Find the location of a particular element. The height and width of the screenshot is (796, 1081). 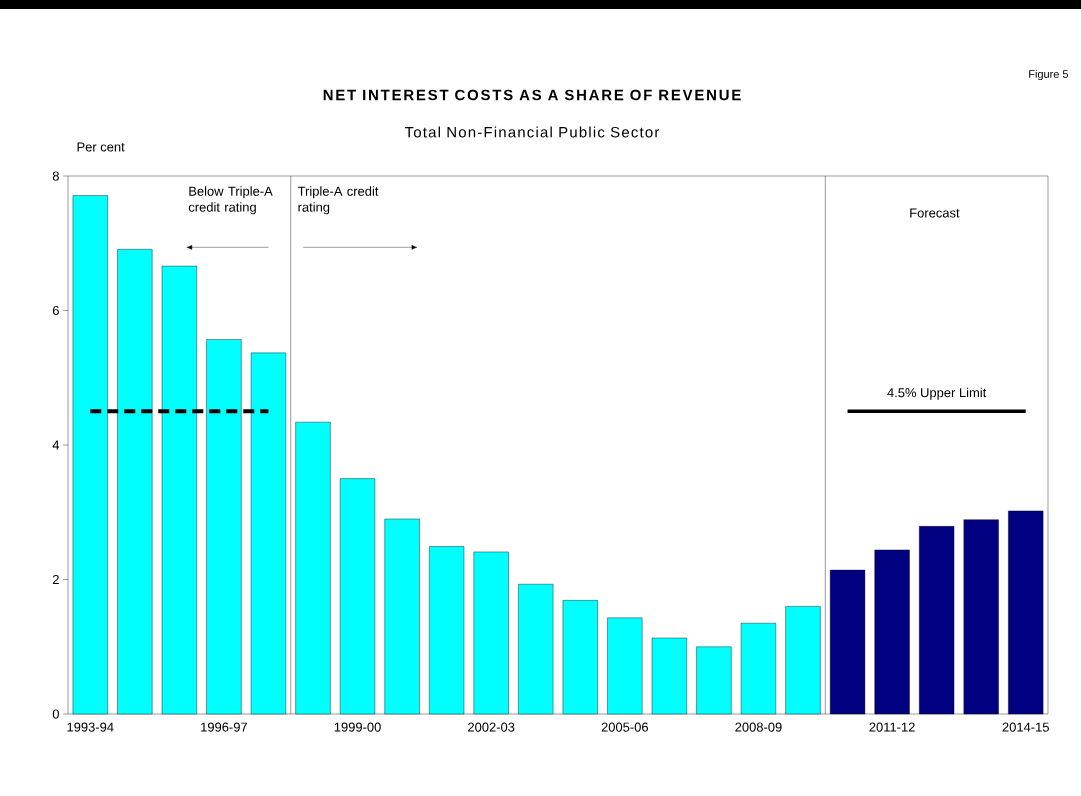

annotation: Forecast is located at coordinates (935, 213).